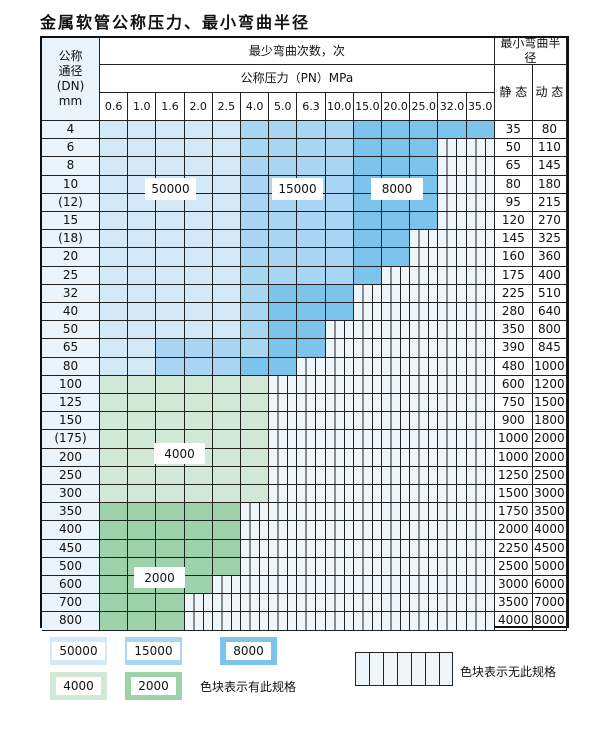 The width and height of the screenshot is (600, 743). What do you see at coordinates (71, 257) in the screenshot?
I see `row-dn: 20` at bounding box center [71, 257].